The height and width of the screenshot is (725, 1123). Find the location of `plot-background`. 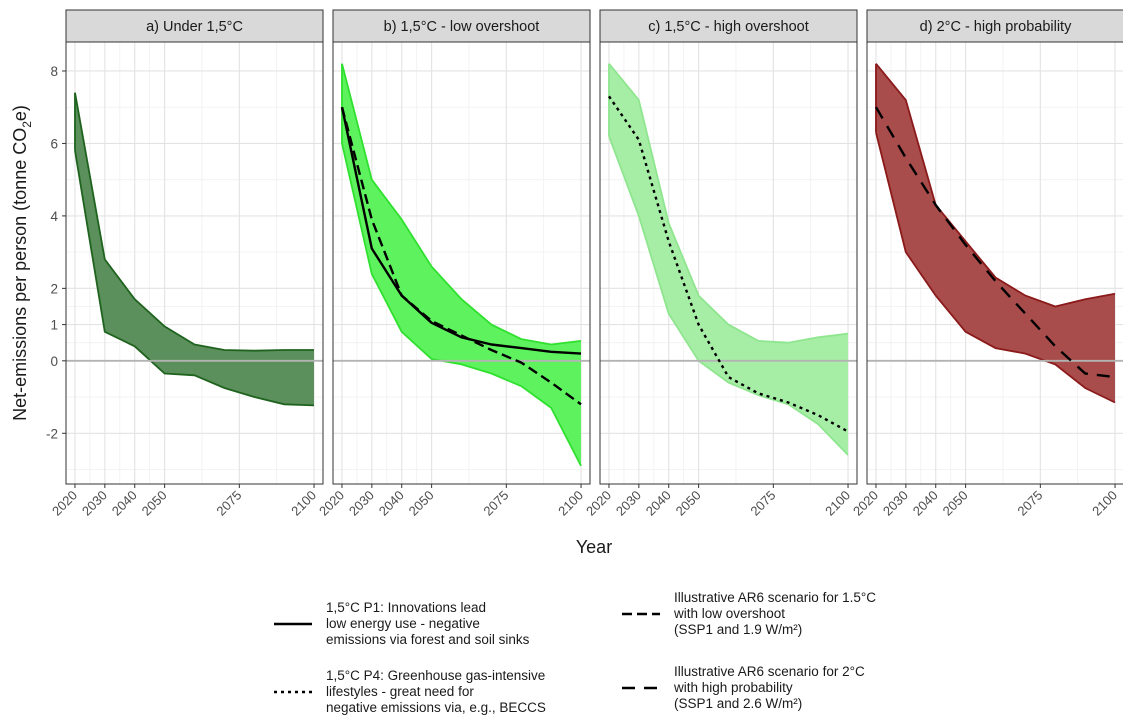

plot-background is located at coordinates (194, 263).